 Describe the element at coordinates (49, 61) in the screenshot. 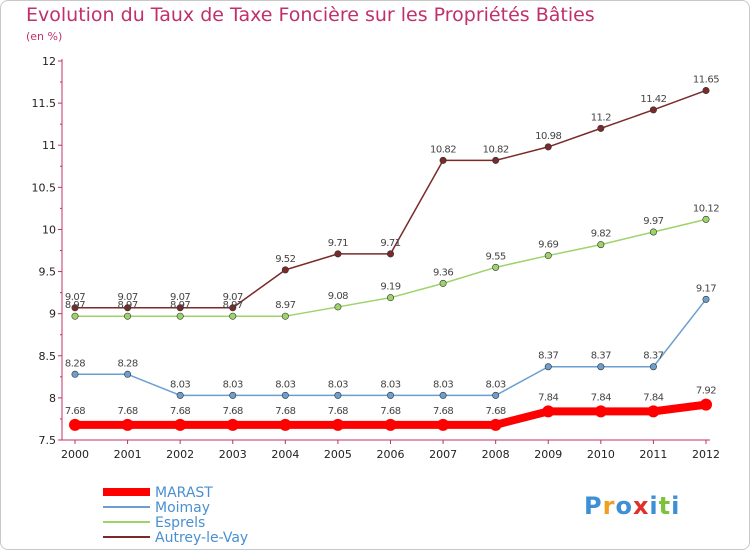

I see `y-tick-label: 12` at that location.